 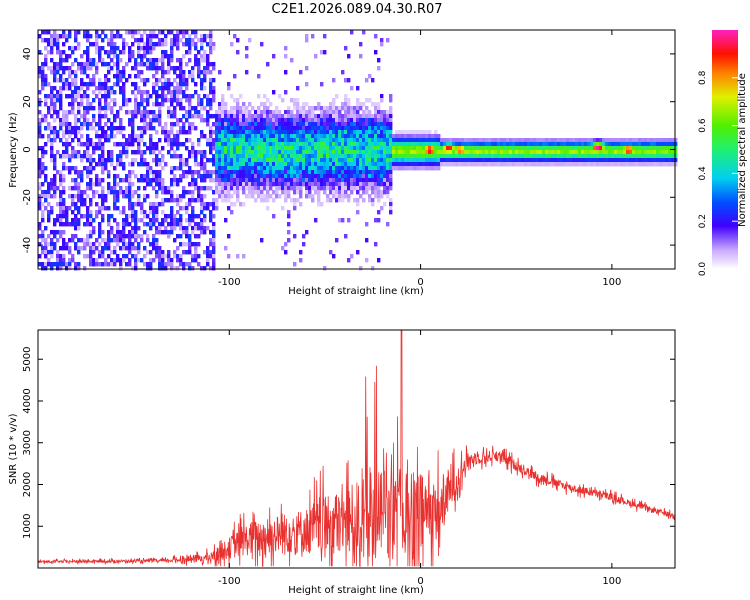 I want to click on spectrogram-ytick-label: 40, so click(x=27, y=54).